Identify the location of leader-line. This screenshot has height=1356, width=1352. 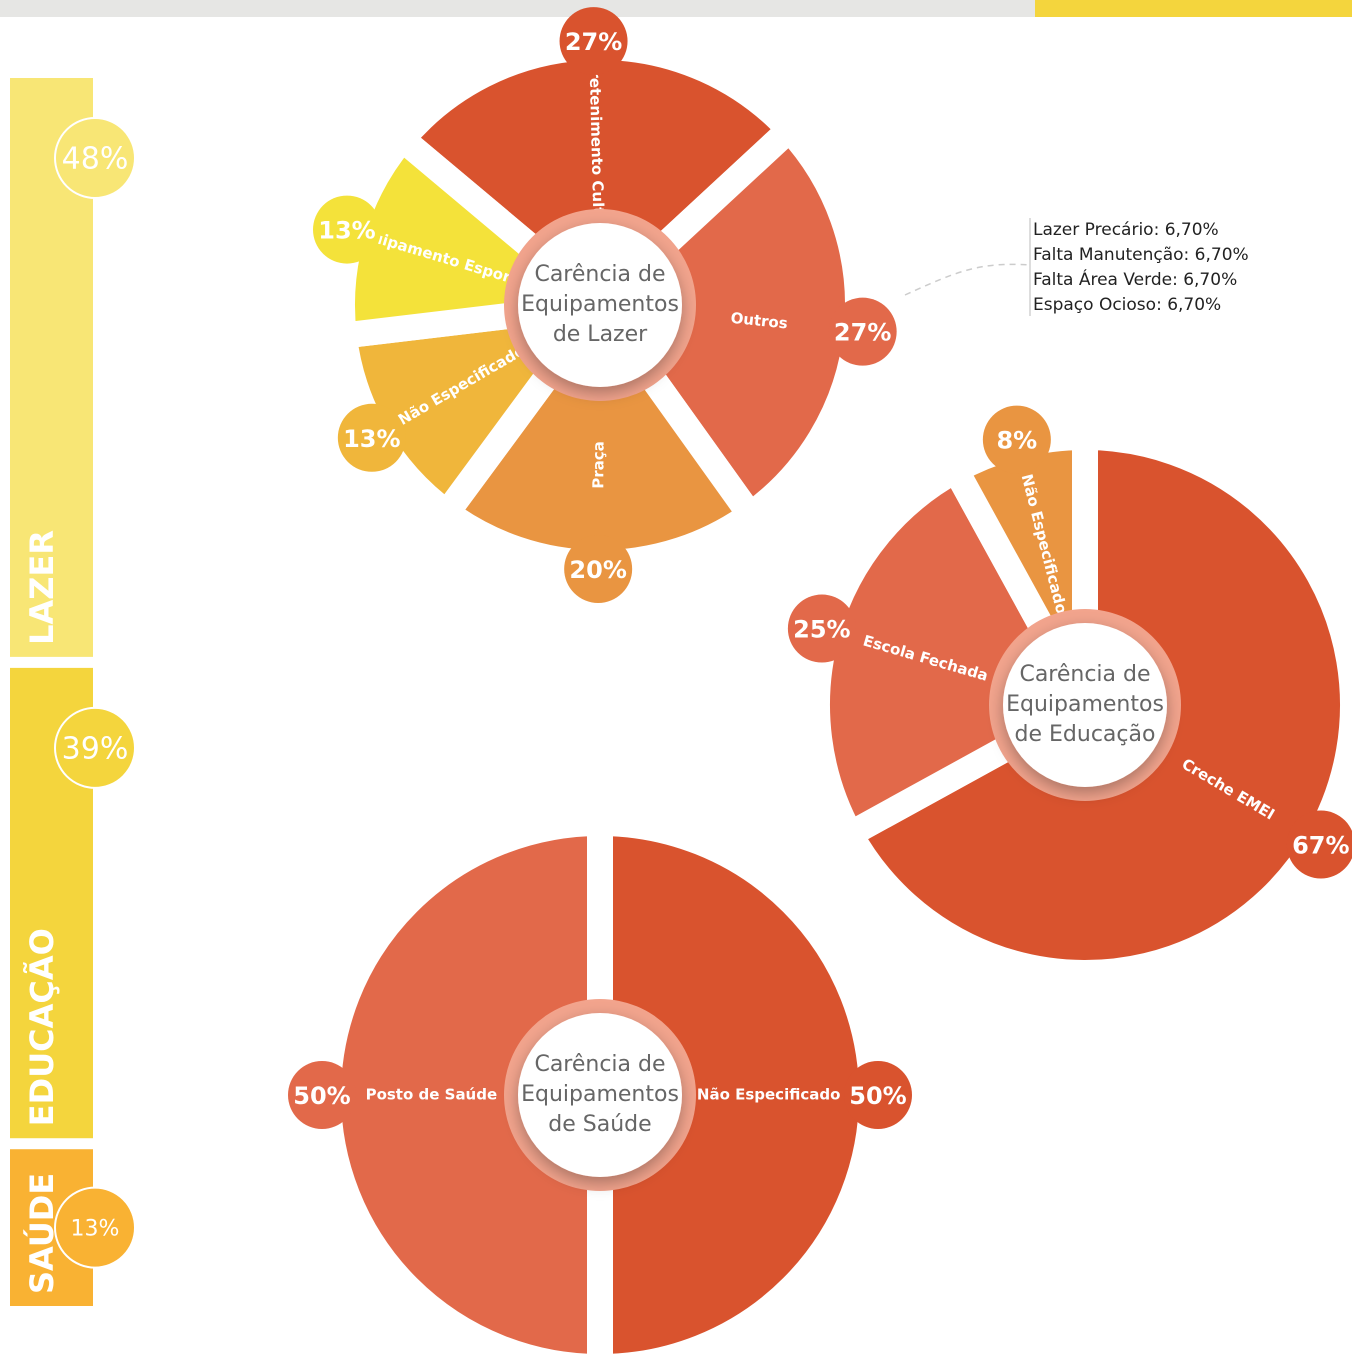
(967, 279).